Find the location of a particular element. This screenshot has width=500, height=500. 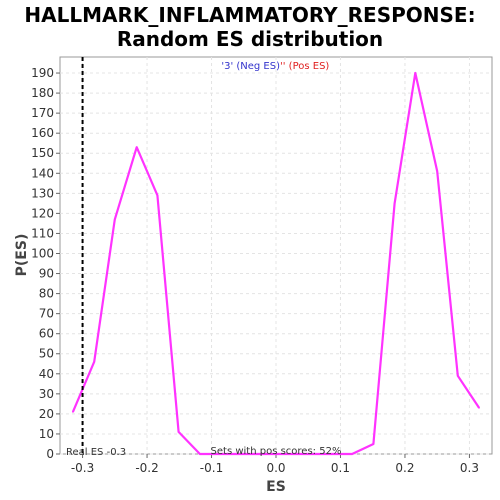

y-tick-label: 130 is located at coordinates (42, 193).